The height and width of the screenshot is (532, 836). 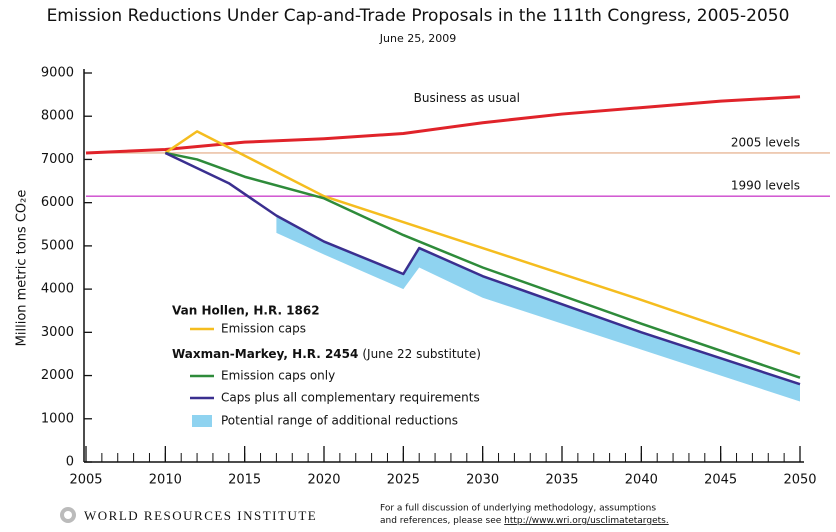 What do you see at coordinates (765, 186) in the screenshot?
I see `reference-label: 1990 levels` at bounding box center [765, 186].